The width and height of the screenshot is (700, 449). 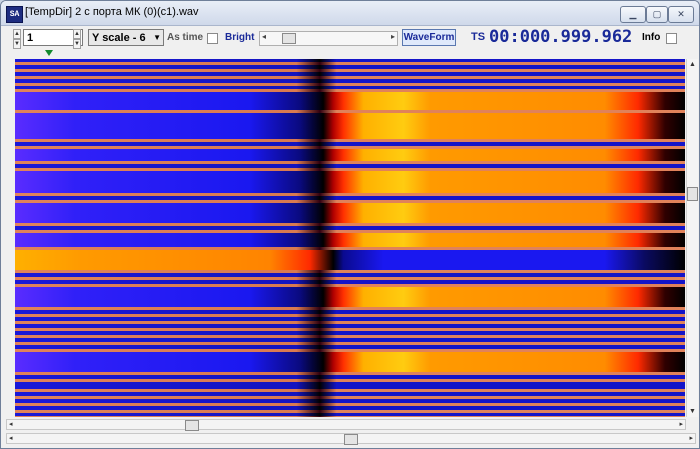 What do you see at coordinates (350, 260) in the screenshot?
I see `spectrogram-orange-band` at bounding box center [350, 260].